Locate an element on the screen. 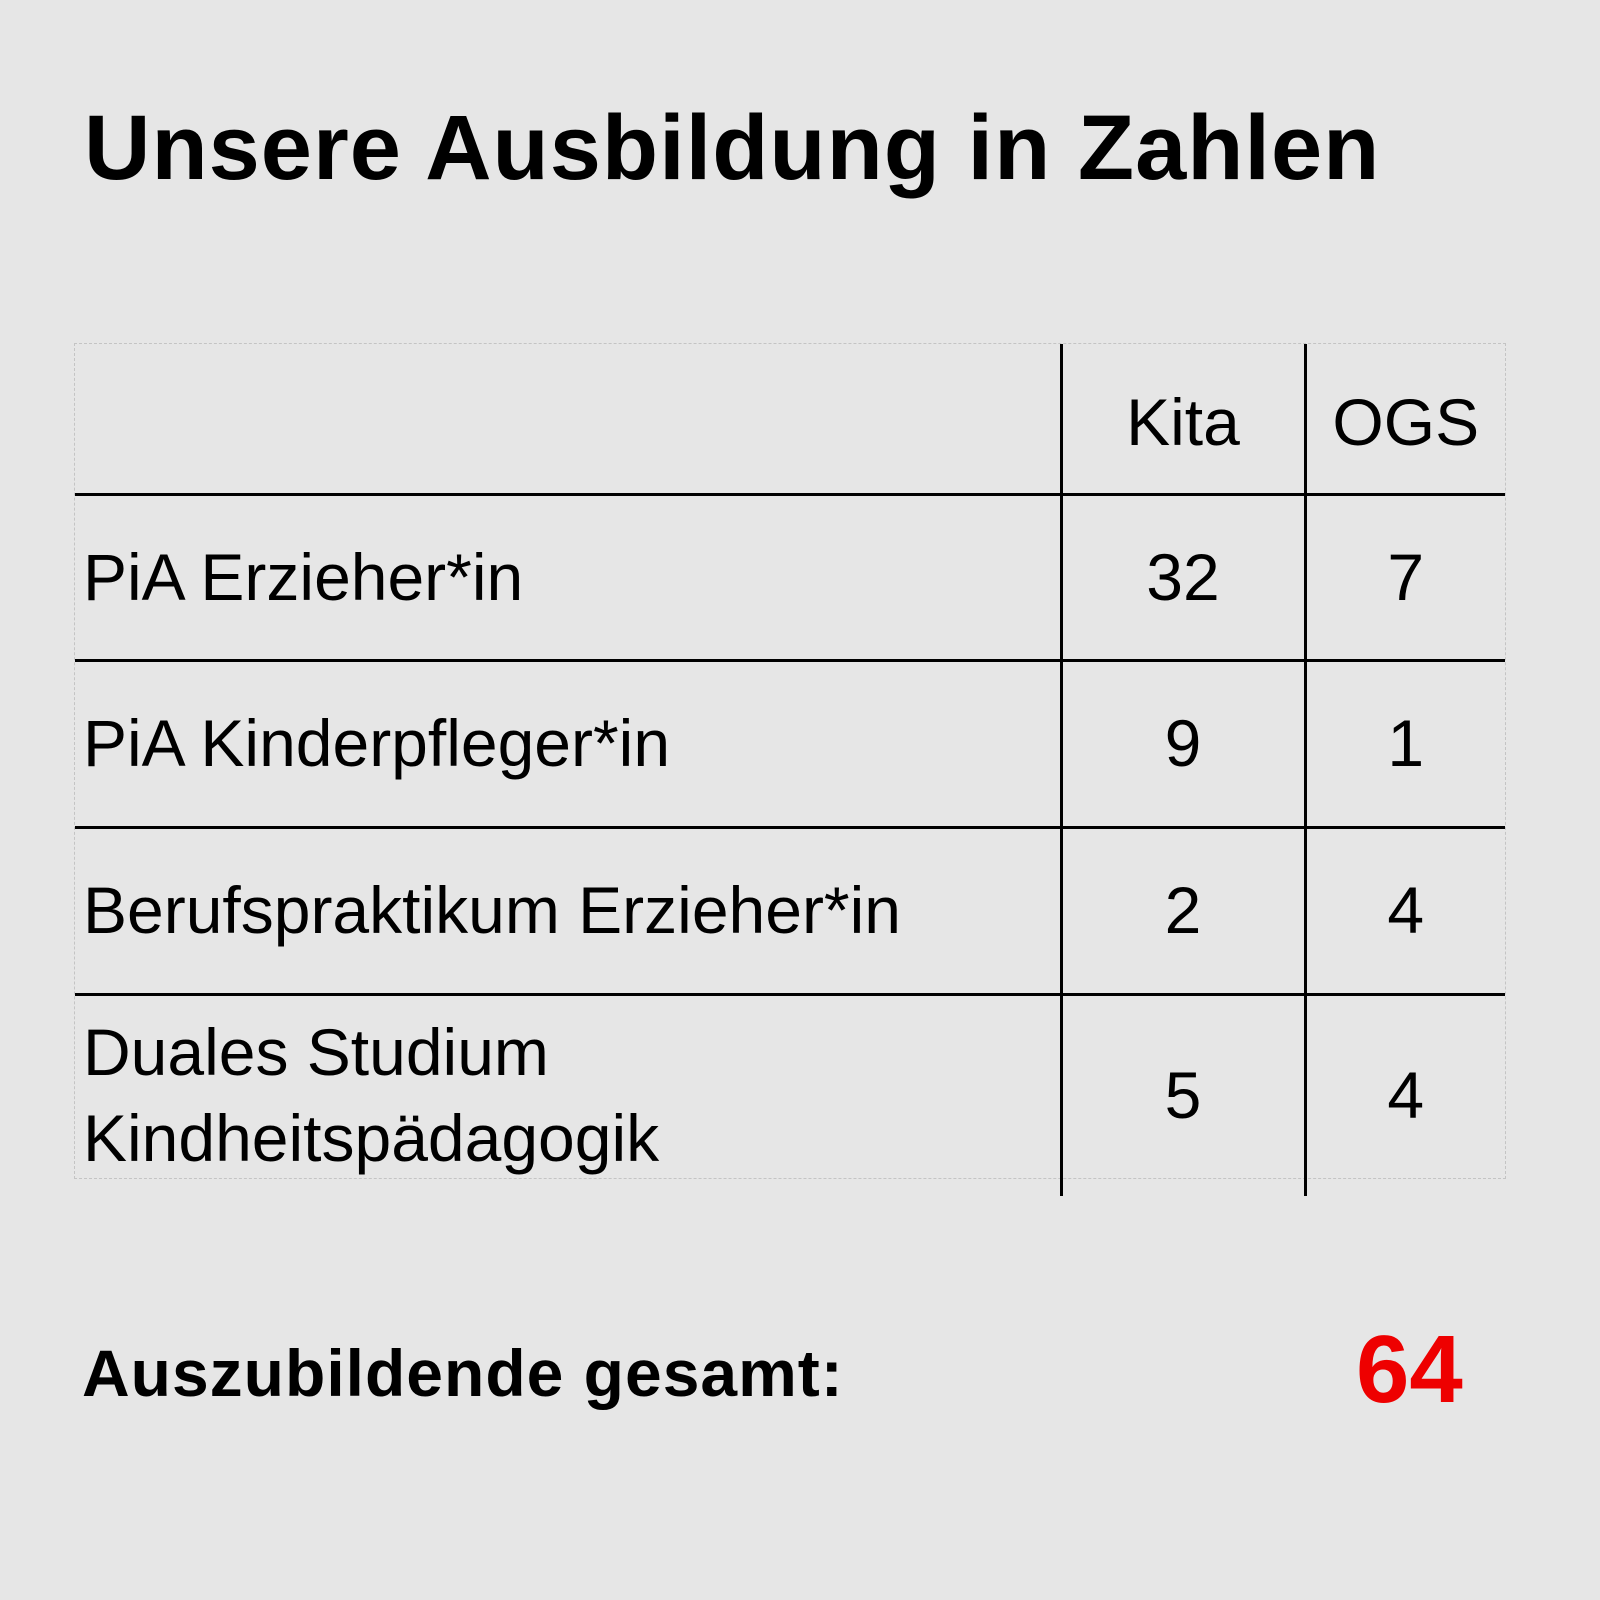 The width and height of the screenshot is (1600, 1600). cell-kita: 9 is located at coordinates (1182, 743).